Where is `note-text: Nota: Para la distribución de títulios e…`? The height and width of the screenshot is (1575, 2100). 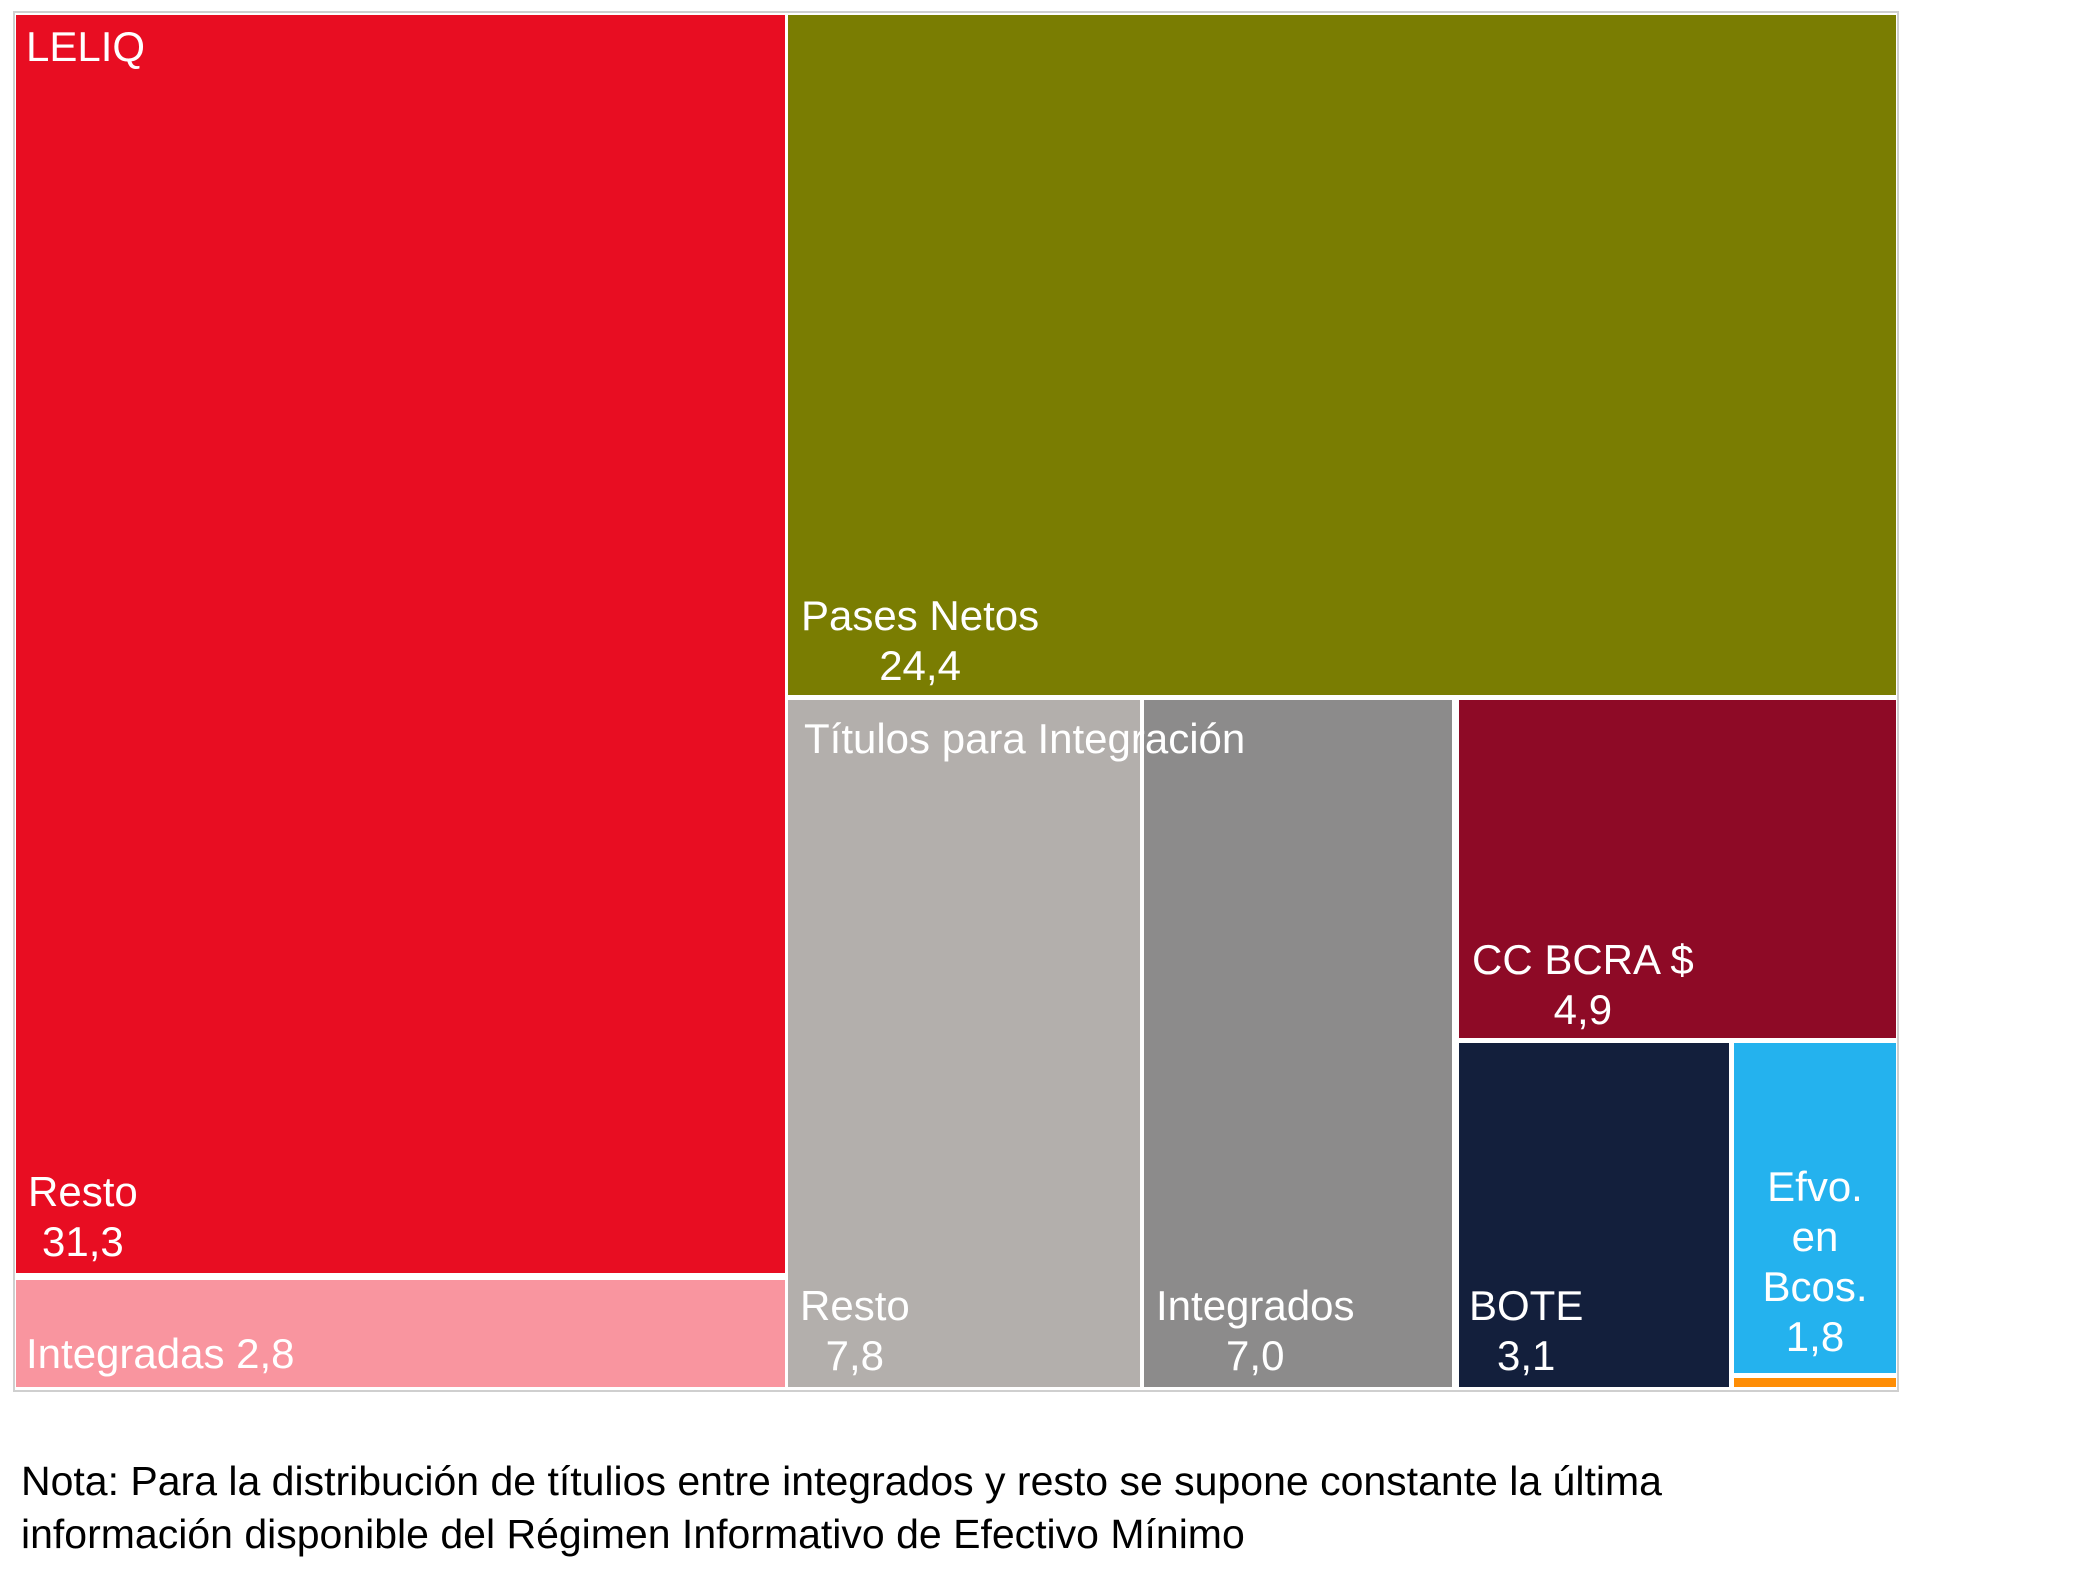 note-text: Nota: Para la distribución de títulios e… is located at coordinates (841, 1507).